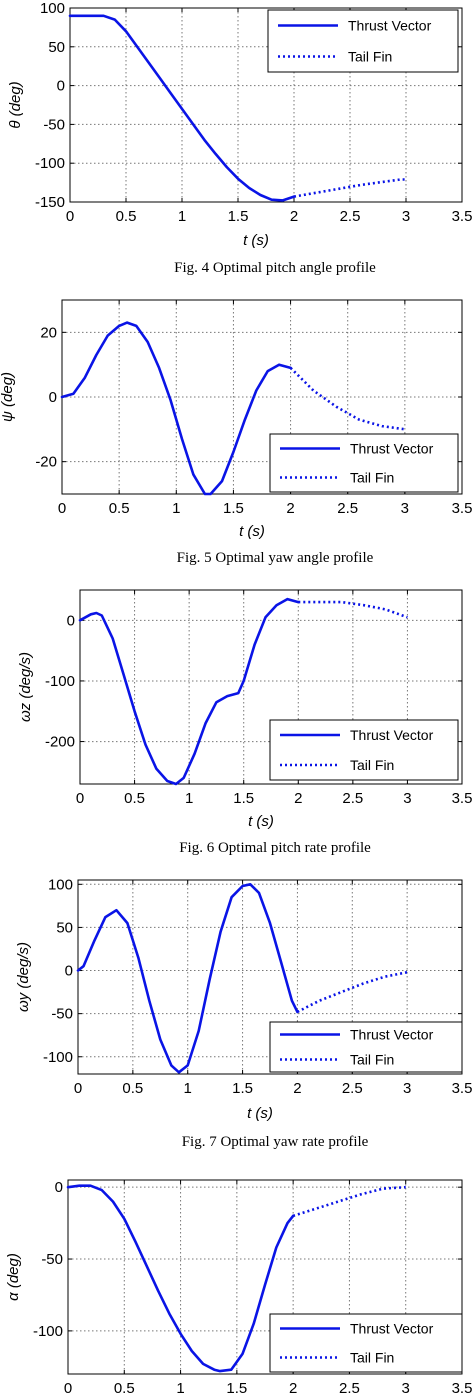  I want to click on y-axis-label: ψ (deg), so click(8, 397).